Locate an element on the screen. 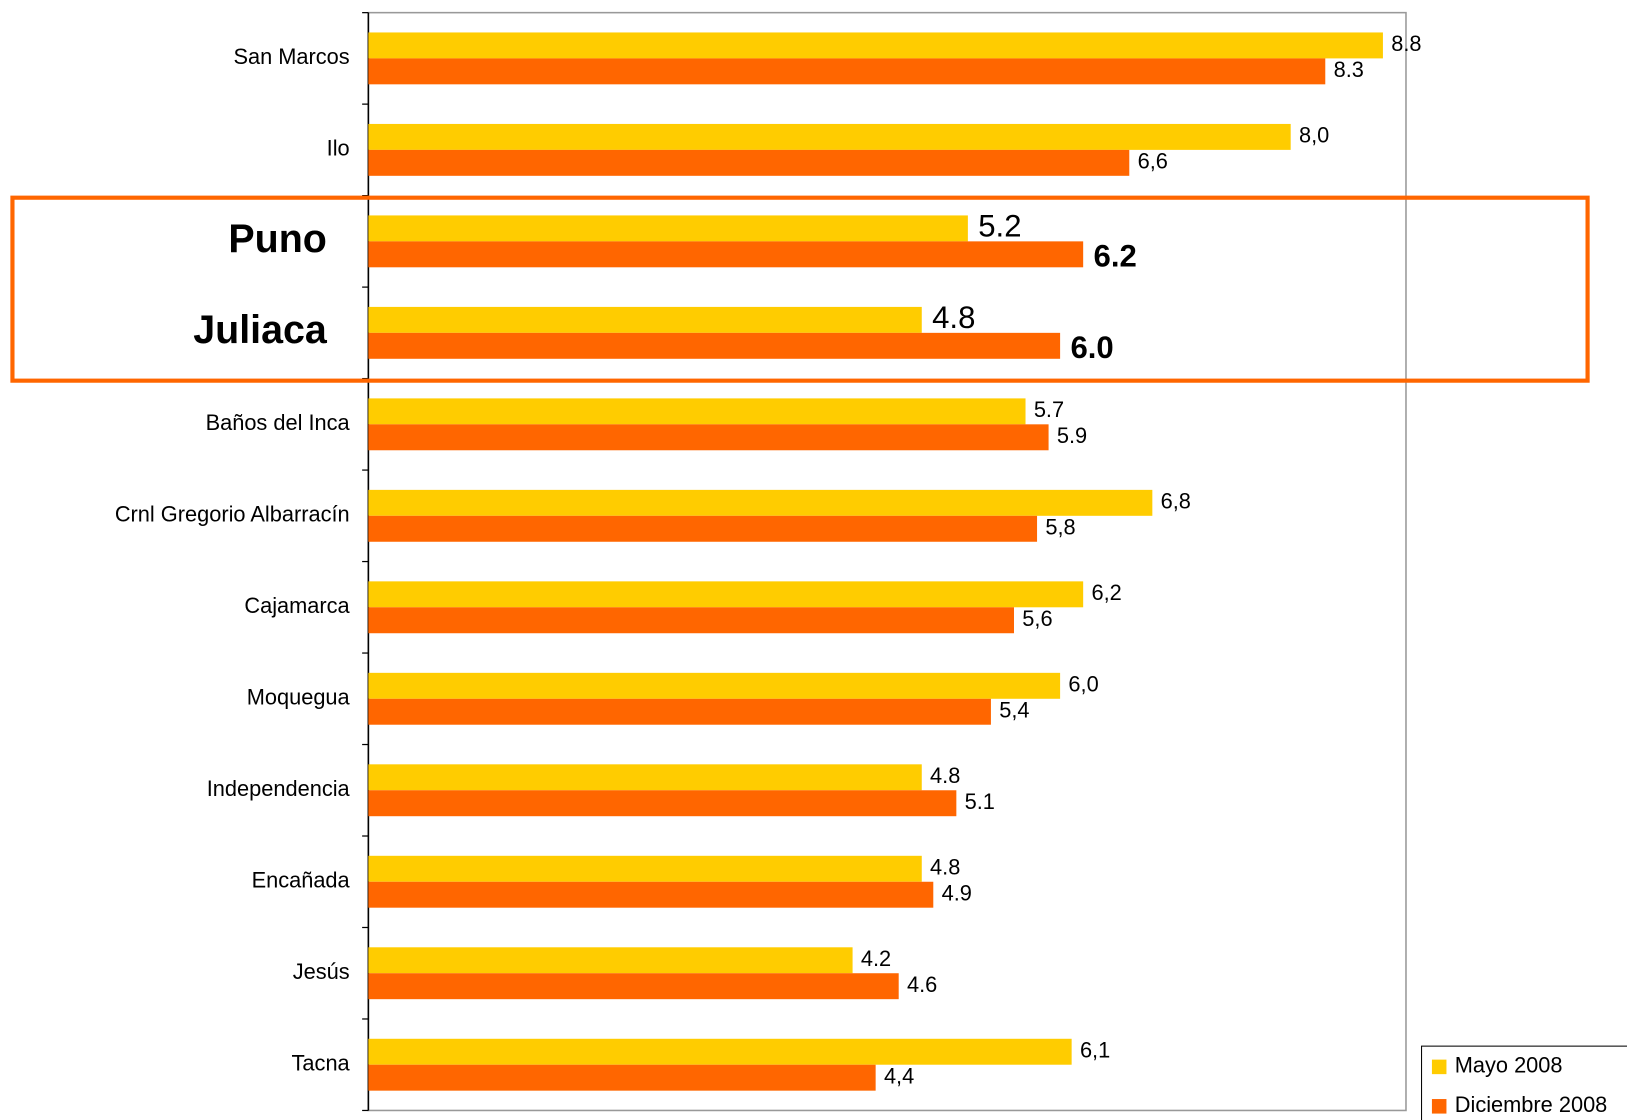  category-label: Tacna is located at coordinates (321, 1062).